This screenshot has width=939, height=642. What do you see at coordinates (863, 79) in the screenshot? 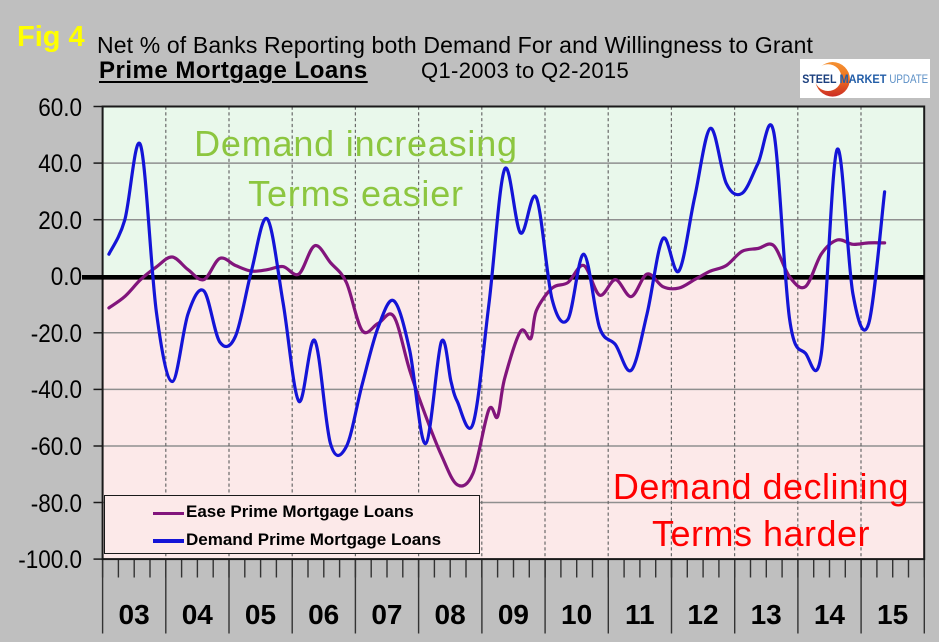
I see `svg-text: MARKET` at bounding box center [863, 79].